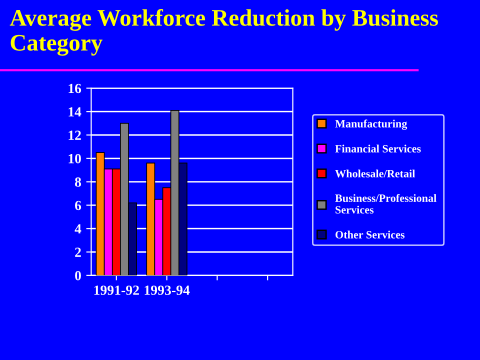 Image resolution: width=480 pixels, height=360 pixels. What do you see at coordinates (75, 89) in the screenshot?
I see `y-tick-label: 16` at bounding box center [75, 89].